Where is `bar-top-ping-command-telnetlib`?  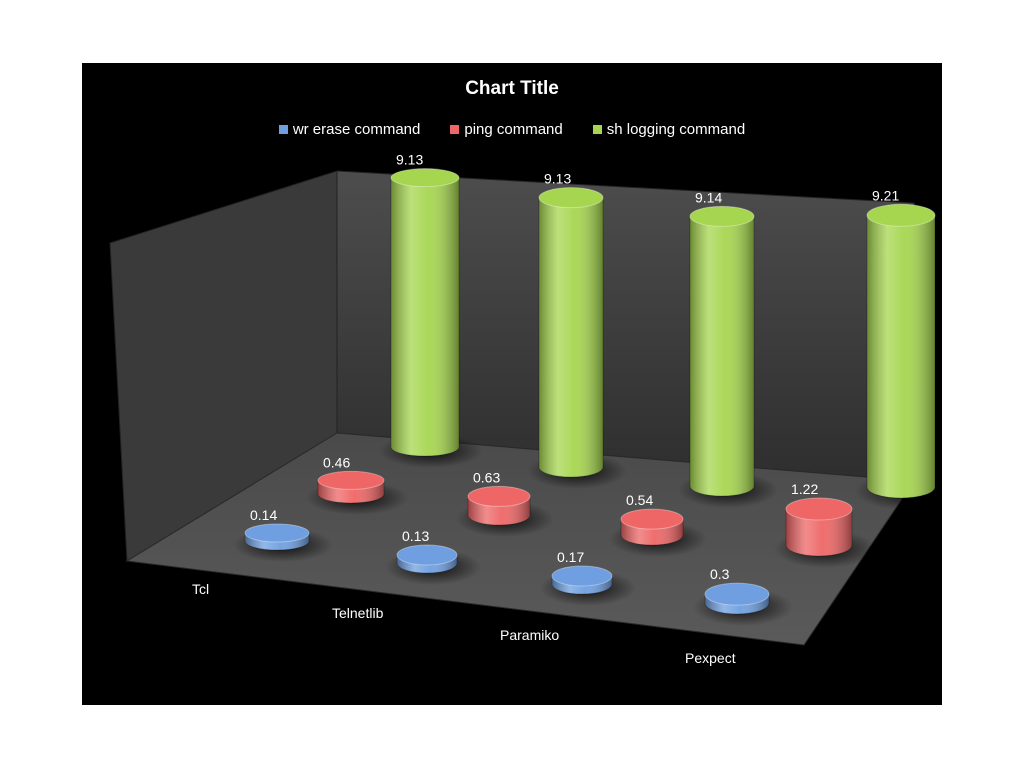
bar-top-ping-command-telnetlib is located at coordinates (499, 496).